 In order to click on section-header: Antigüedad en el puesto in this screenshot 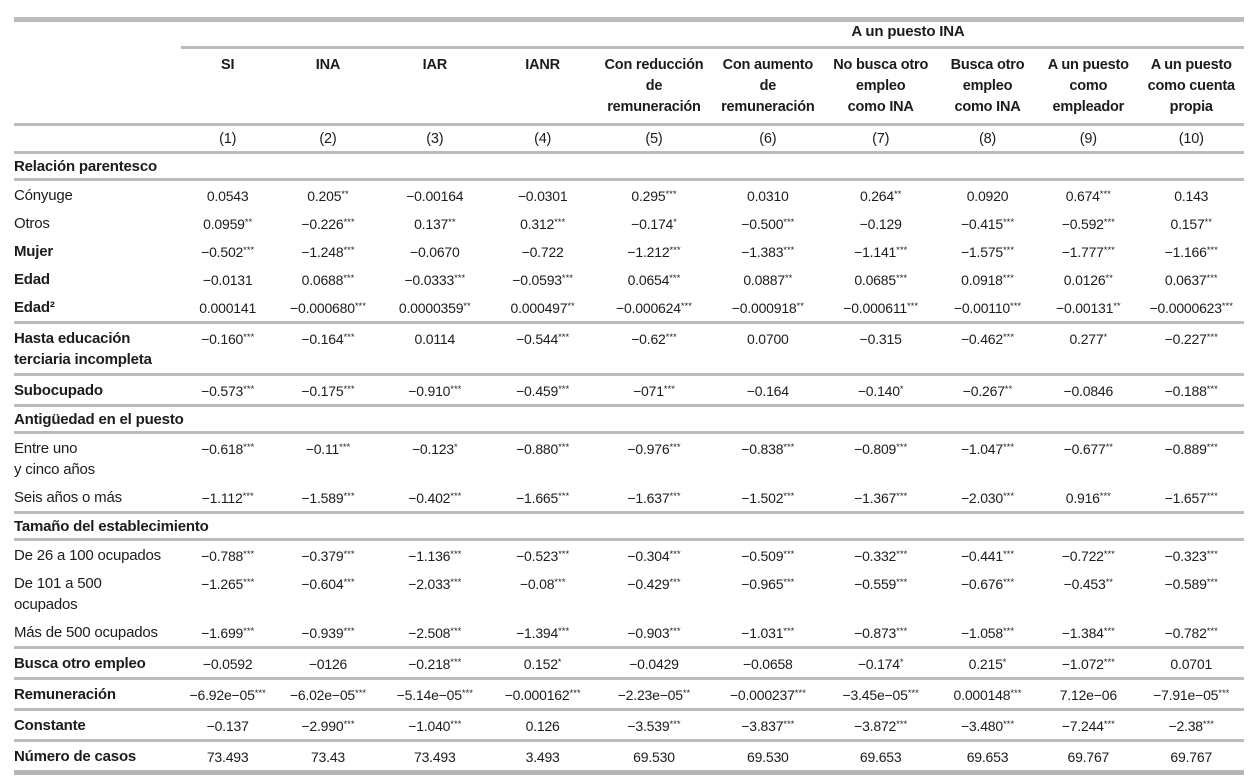, I will do `click(629, 419)`.